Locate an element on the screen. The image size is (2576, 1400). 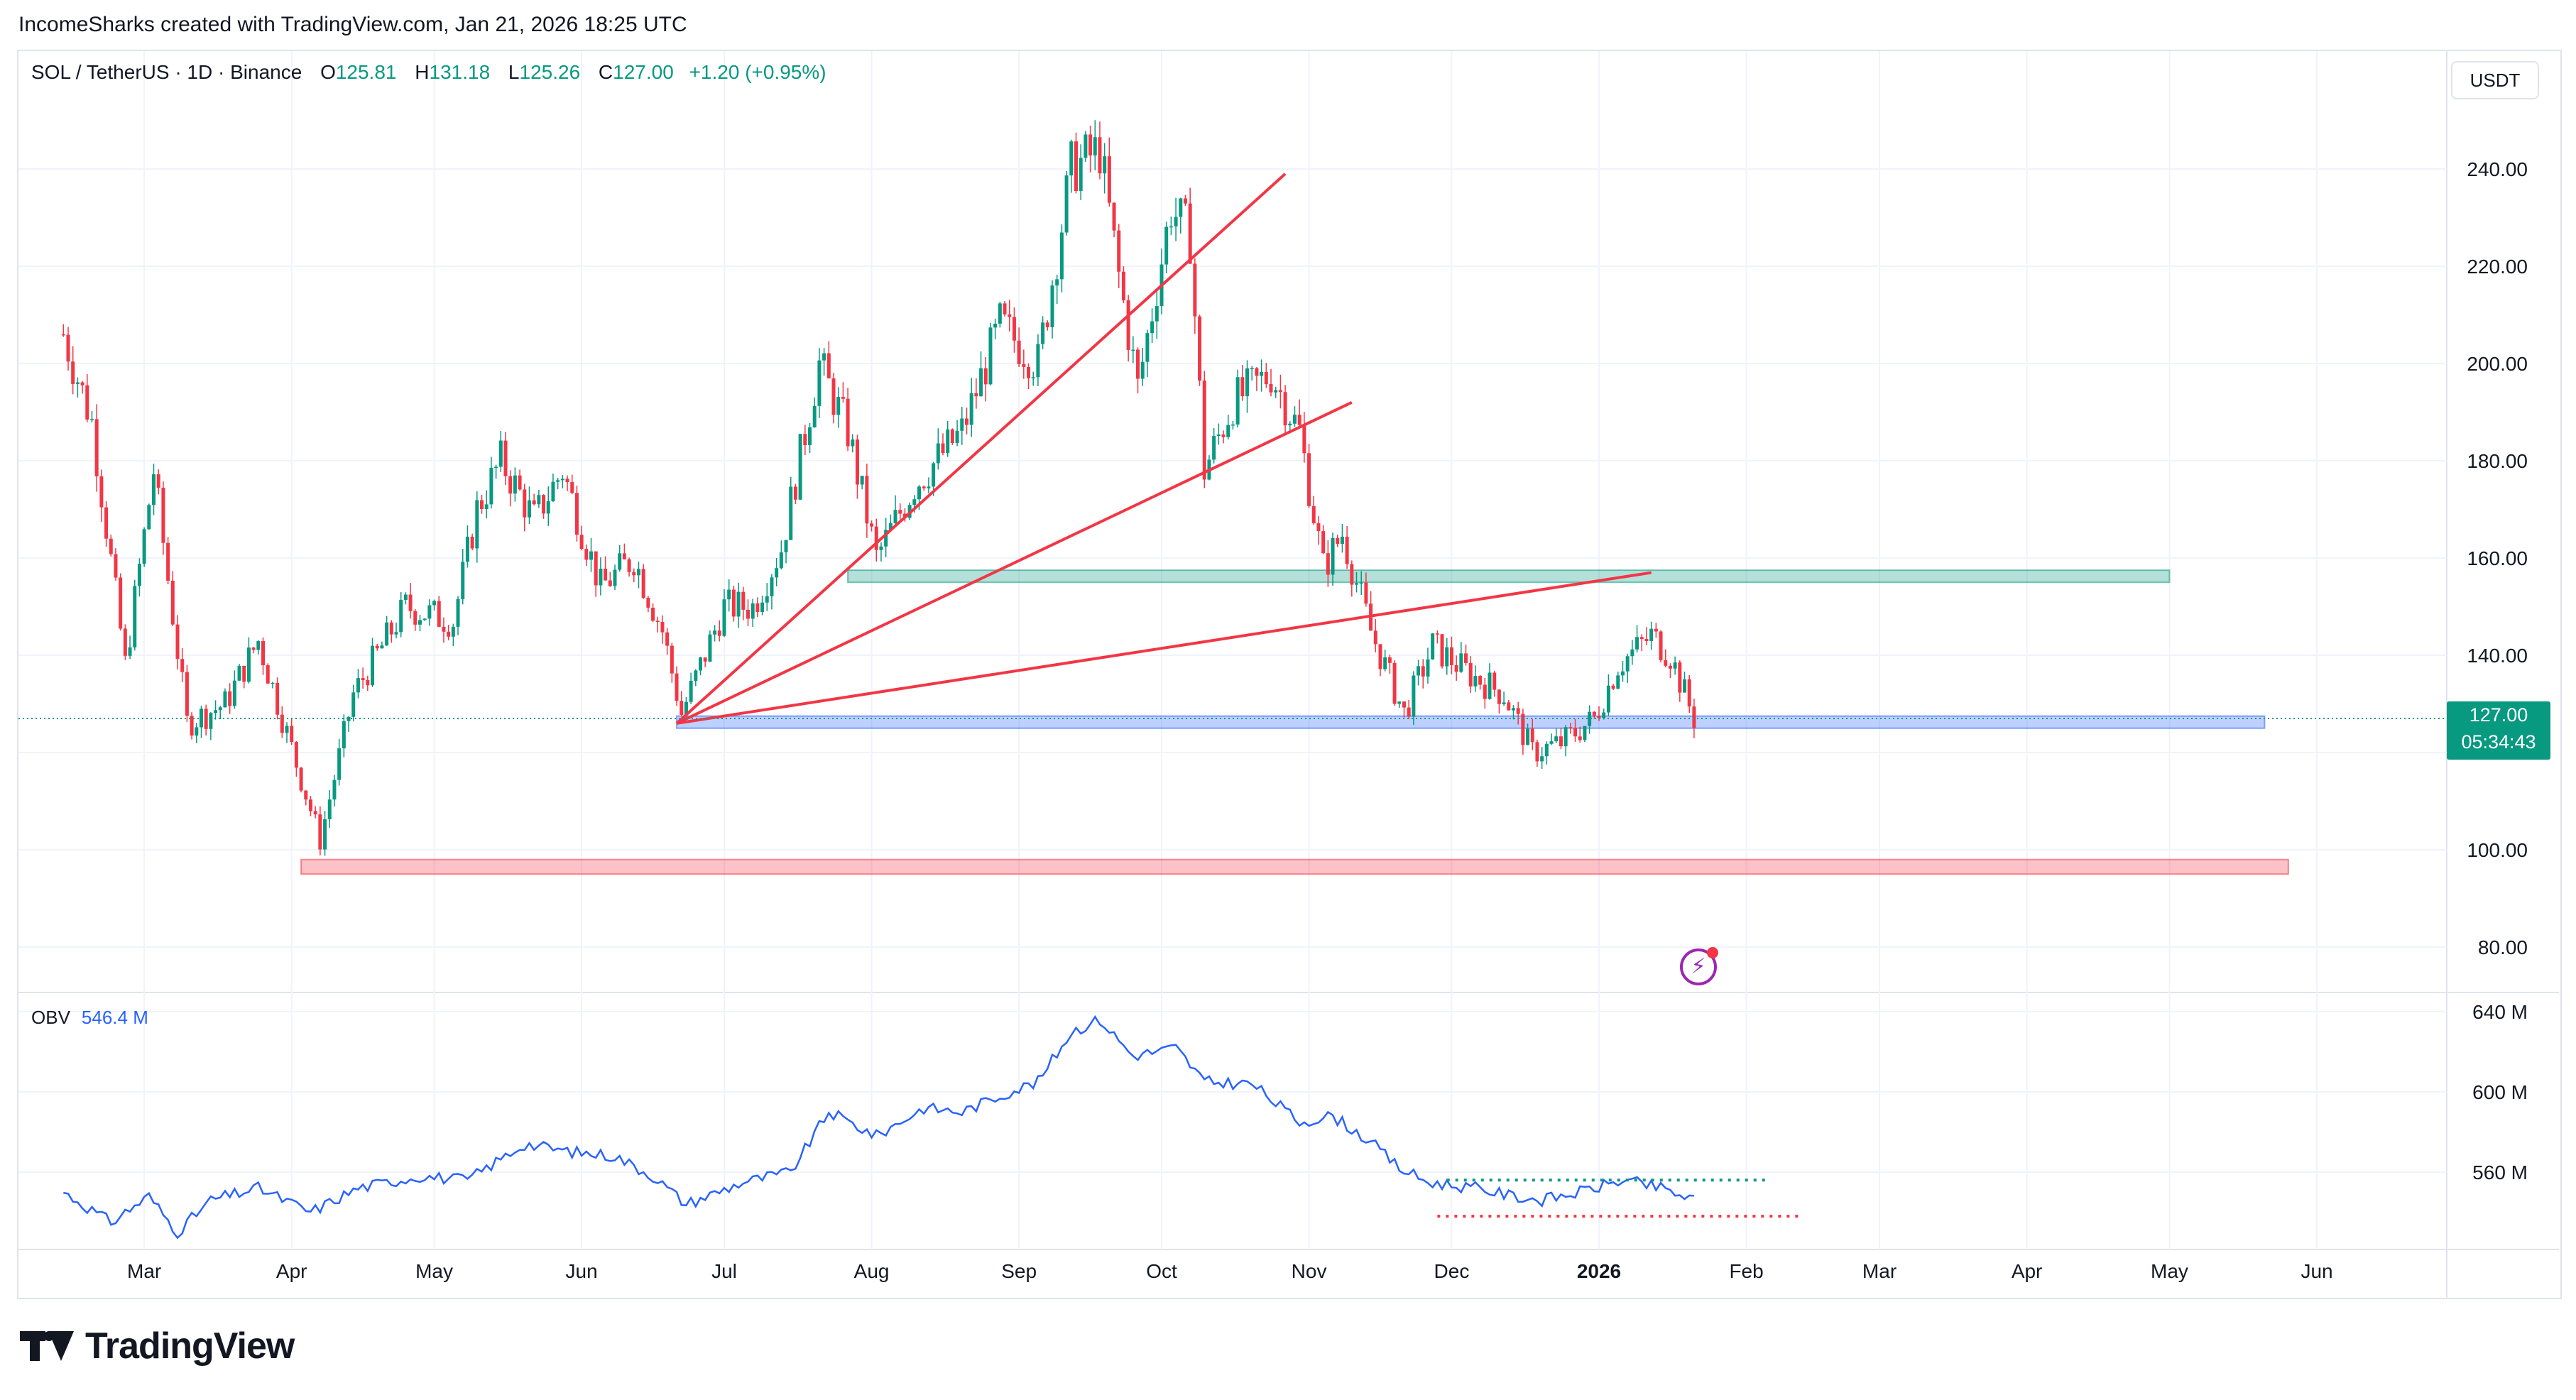
brand-name: TradingView is located at coordinates (190, 1346).